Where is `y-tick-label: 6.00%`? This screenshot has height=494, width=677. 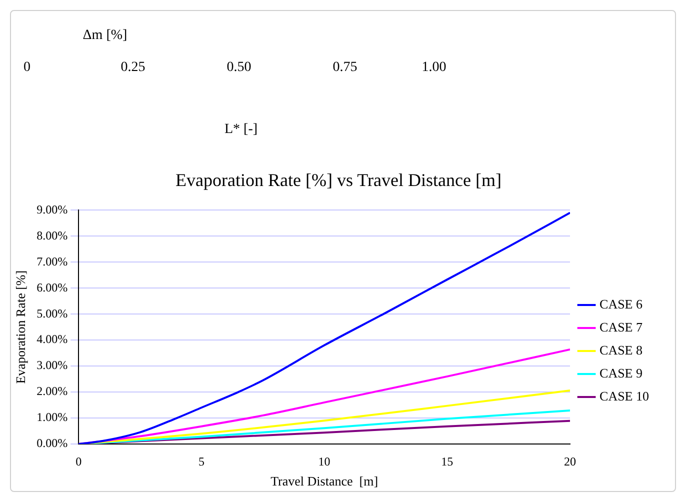 y-tick-label: 6.00% is located at coordinates (52, 287).